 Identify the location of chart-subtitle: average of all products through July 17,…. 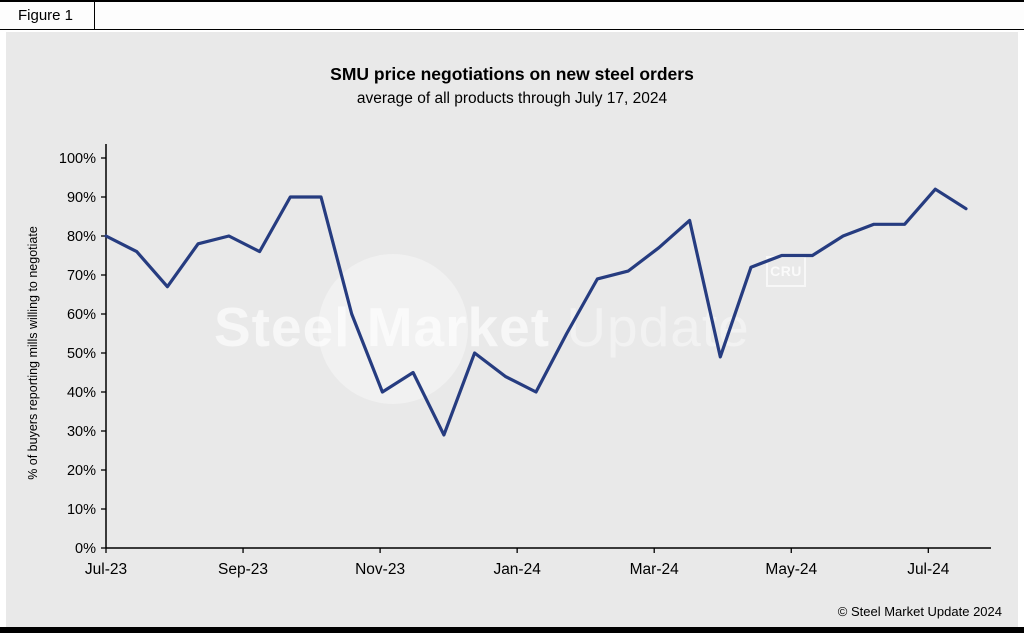
(512, 98).